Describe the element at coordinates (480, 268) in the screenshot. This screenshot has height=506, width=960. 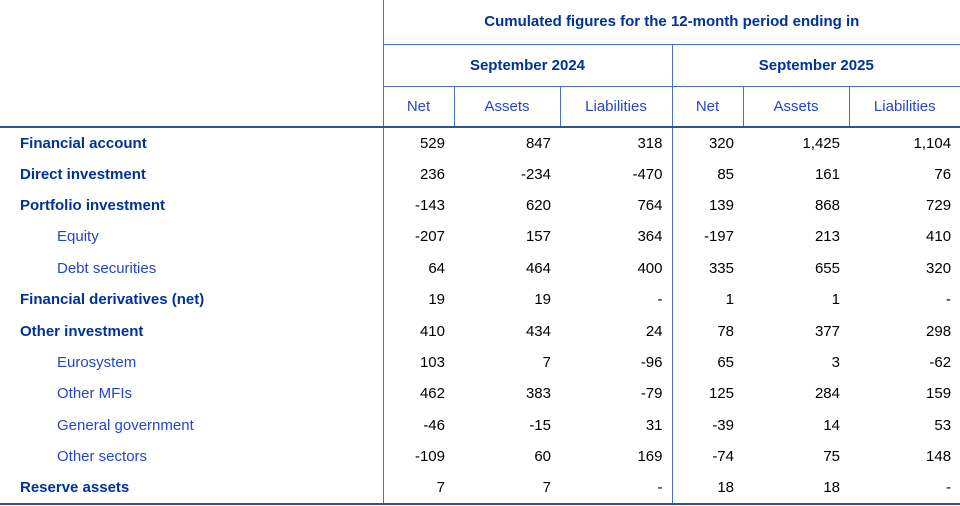
I see `table-row: Debt securities 64 464 400 335 655 320` at that location.